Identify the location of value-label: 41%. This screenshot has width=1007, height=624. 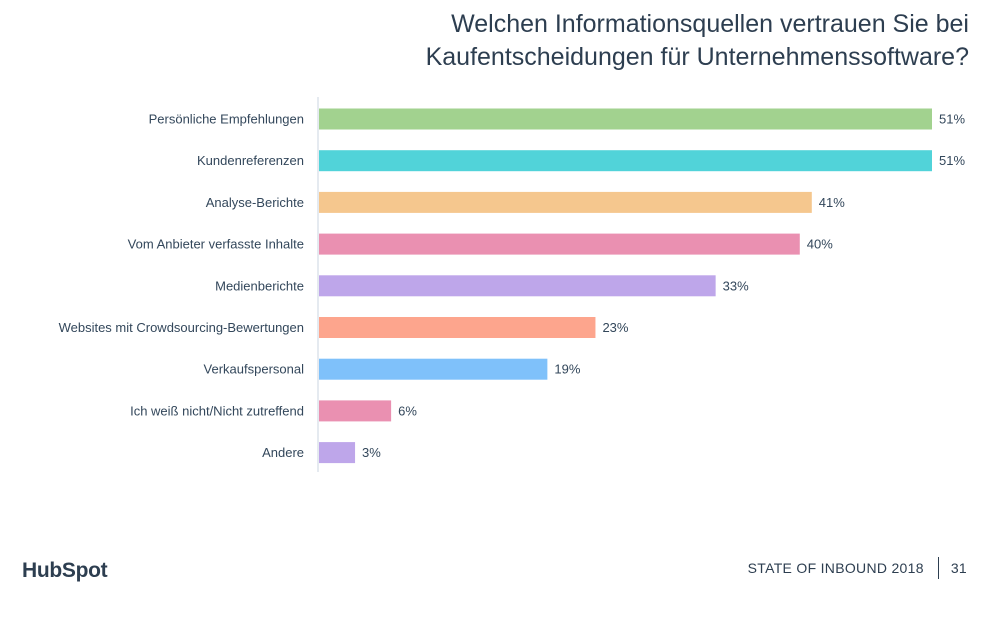
(832, 202).